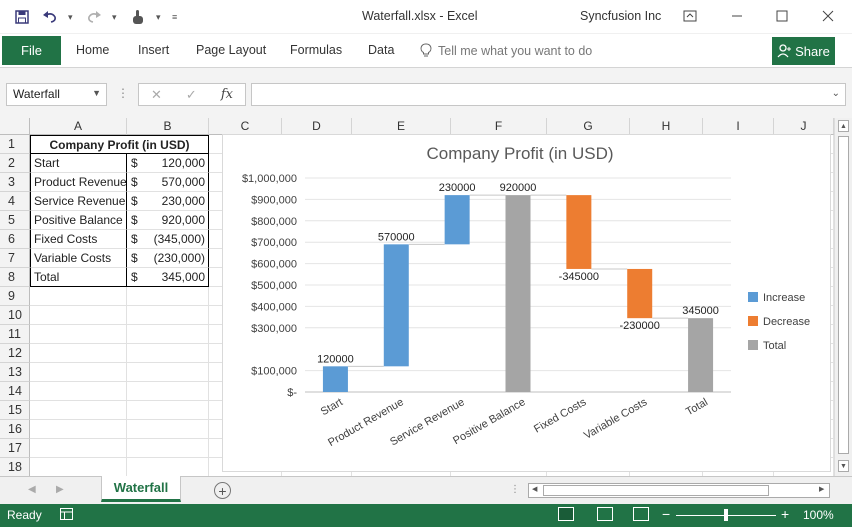 Image resolution: width=852 pixels, height=527 pixels. Describe the element at coordinates (96, 93) in the screenshot. I see `chevron-down-icon: ▼` at that location.